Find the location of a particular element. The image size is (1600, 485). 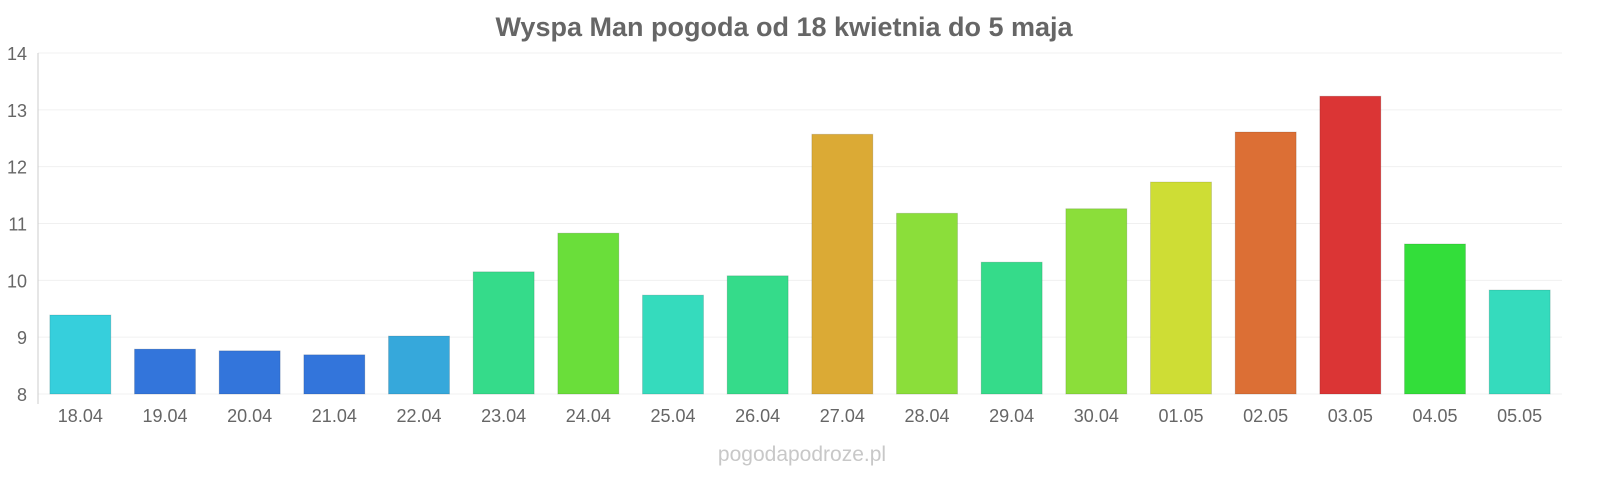

bar-24.04 is located at coordinates (588, 313).